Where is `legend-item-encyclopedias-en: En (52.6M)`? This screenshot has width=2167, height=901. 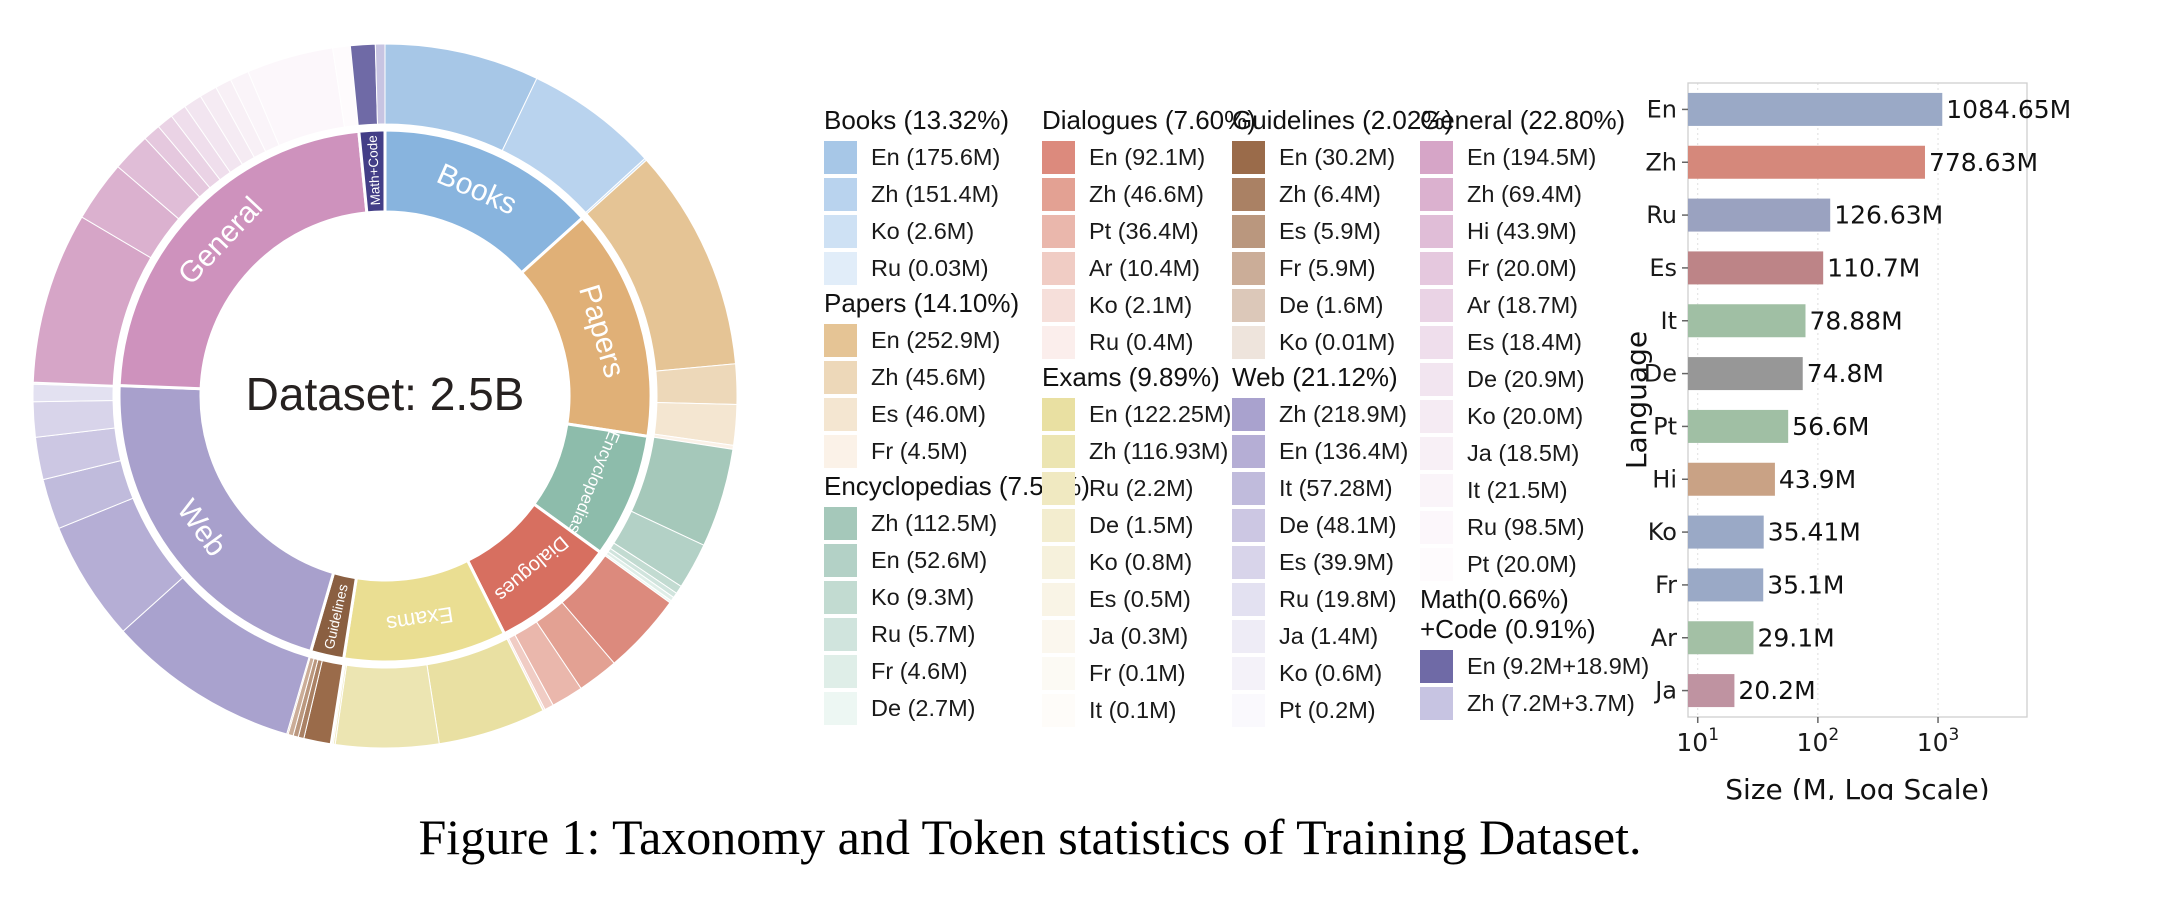 legend-item-encyclopedias-en: En (52.6M) is located at coordinates (957, 560).